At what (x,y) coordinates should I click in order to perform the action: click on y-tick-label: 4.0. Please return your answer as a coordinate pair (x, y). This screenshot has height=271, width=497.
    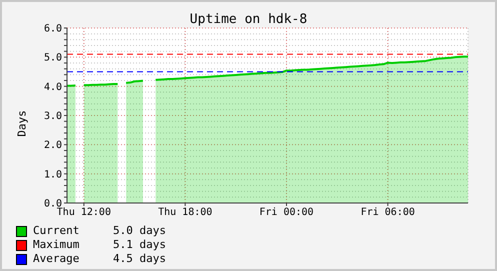
    Looking at the image, I should click on (53, 87).